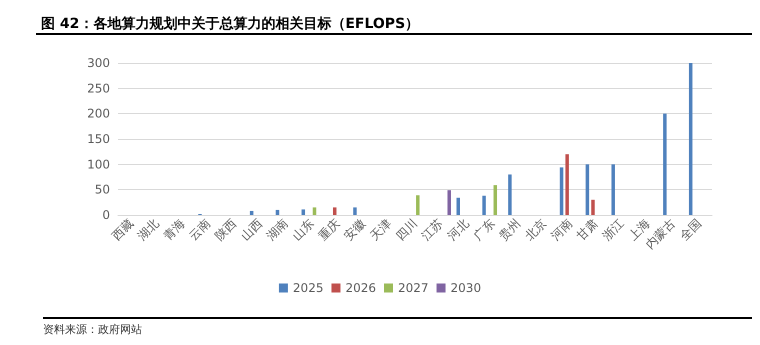 This screenshot has height=345, width=760. I want to click on x-tick-label: 甘肃, so click(587, 229).